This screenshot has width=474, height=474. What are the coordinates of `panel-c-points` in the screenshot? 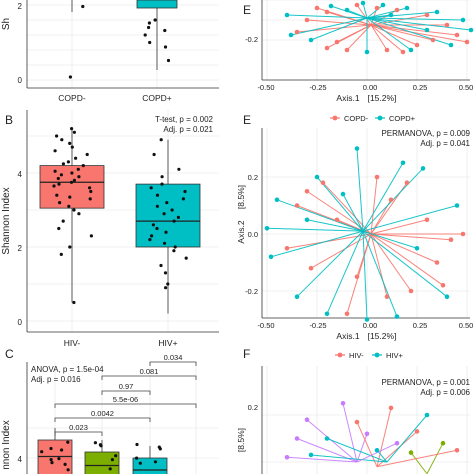 It's located at (101, 456).